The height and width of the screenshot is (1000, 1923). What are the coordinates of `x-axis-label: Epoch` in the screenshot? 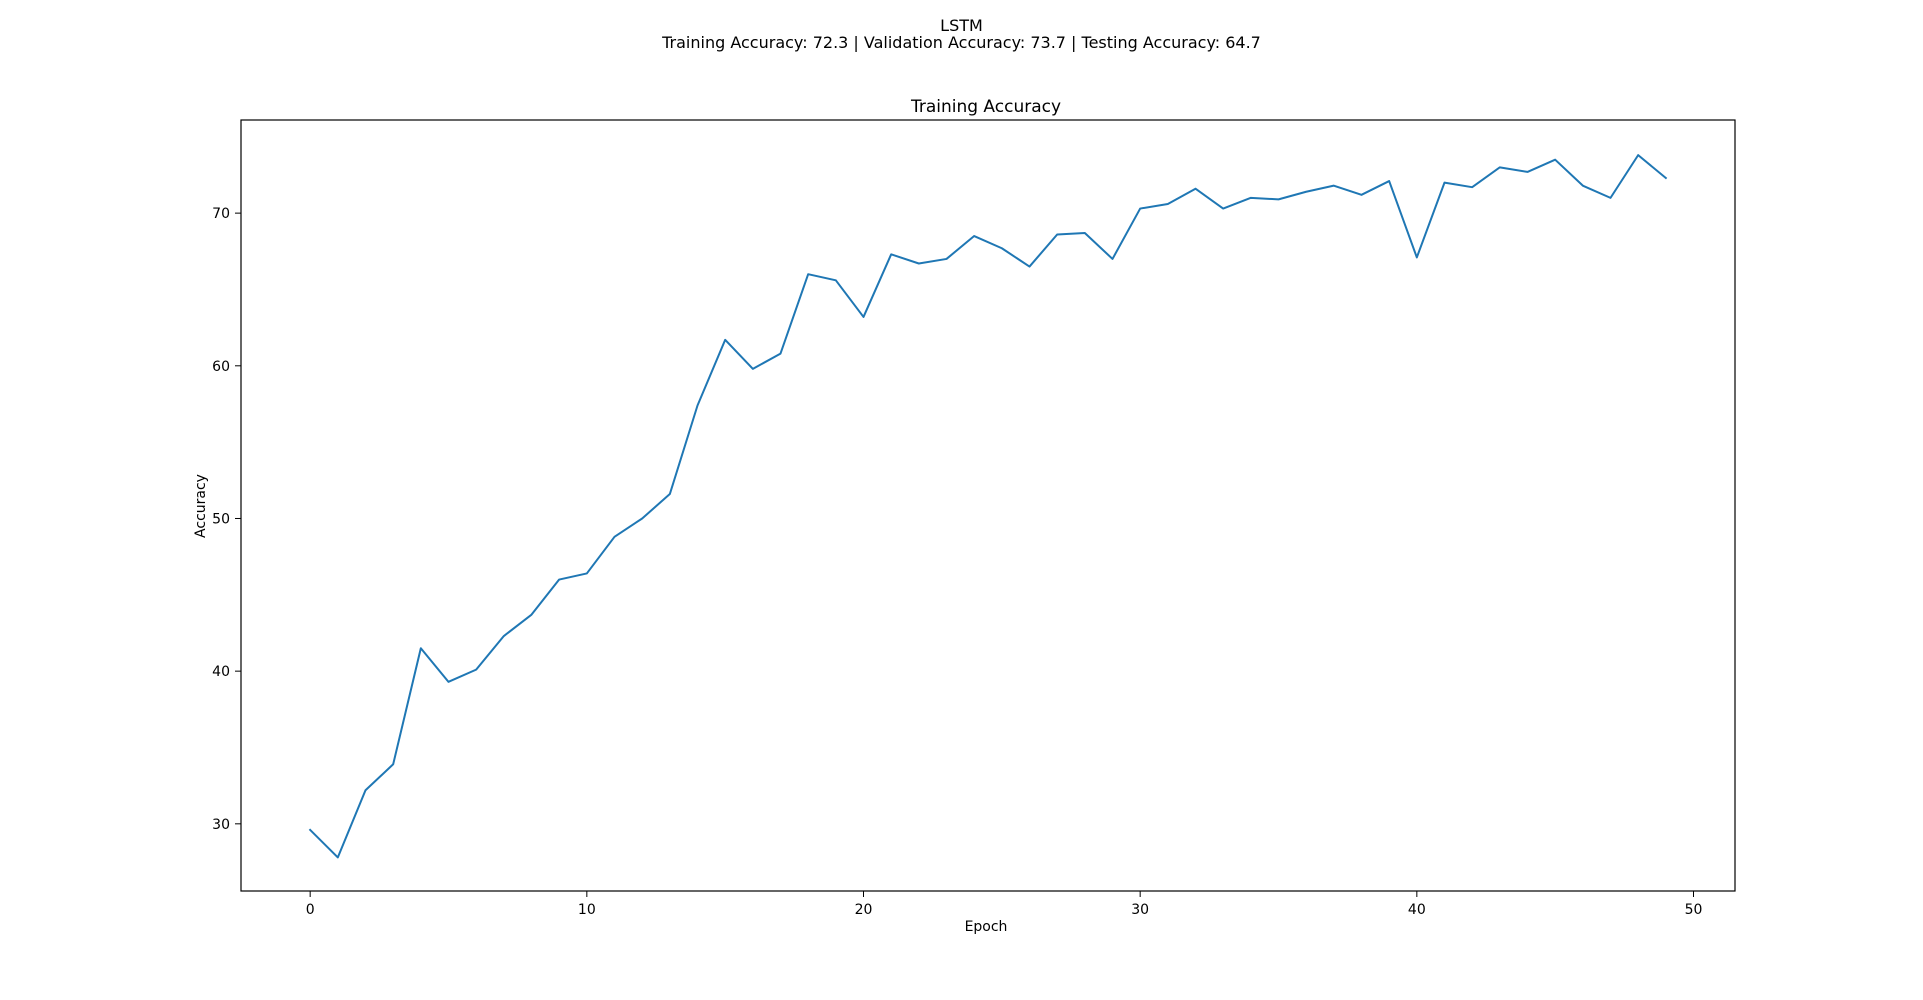 It's located at (986, 927).